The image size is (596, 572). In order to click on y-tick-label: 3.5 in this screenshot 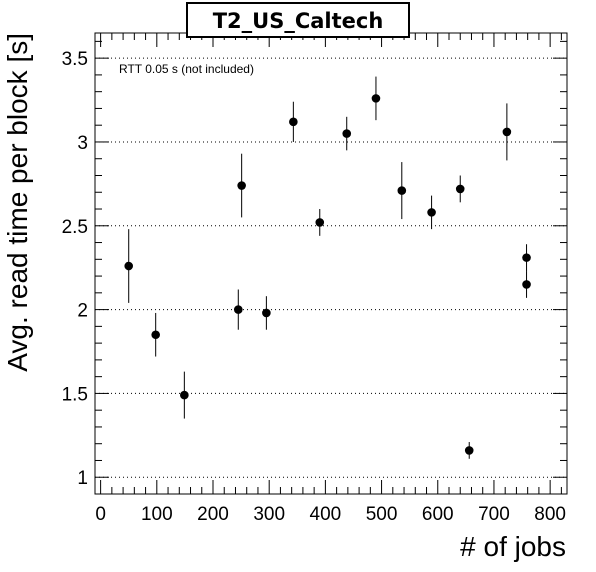, I will do `click(75, 59)`.